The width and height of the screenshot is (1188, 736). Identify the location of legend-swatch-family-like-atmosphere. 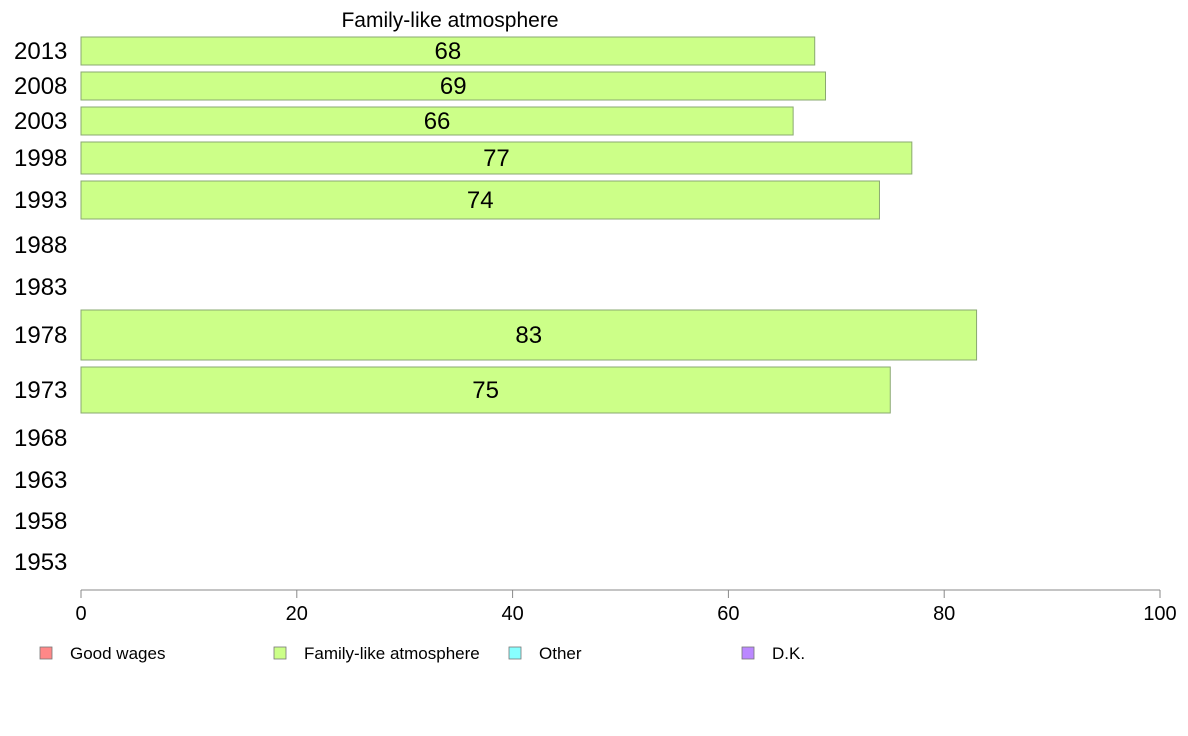
(280, 653).